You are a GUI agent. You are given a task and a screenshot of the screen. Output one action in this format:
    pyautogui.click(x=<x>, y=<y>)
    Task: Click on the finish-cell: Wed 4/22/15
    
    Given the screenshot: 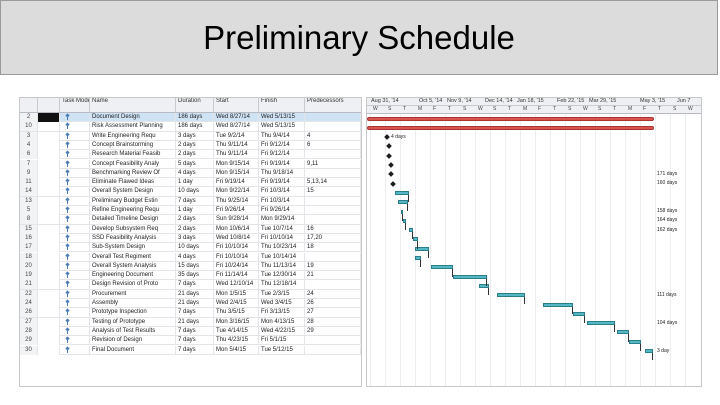 What is the action you would take?
    pyautogui.click(x=282, y=331)
    